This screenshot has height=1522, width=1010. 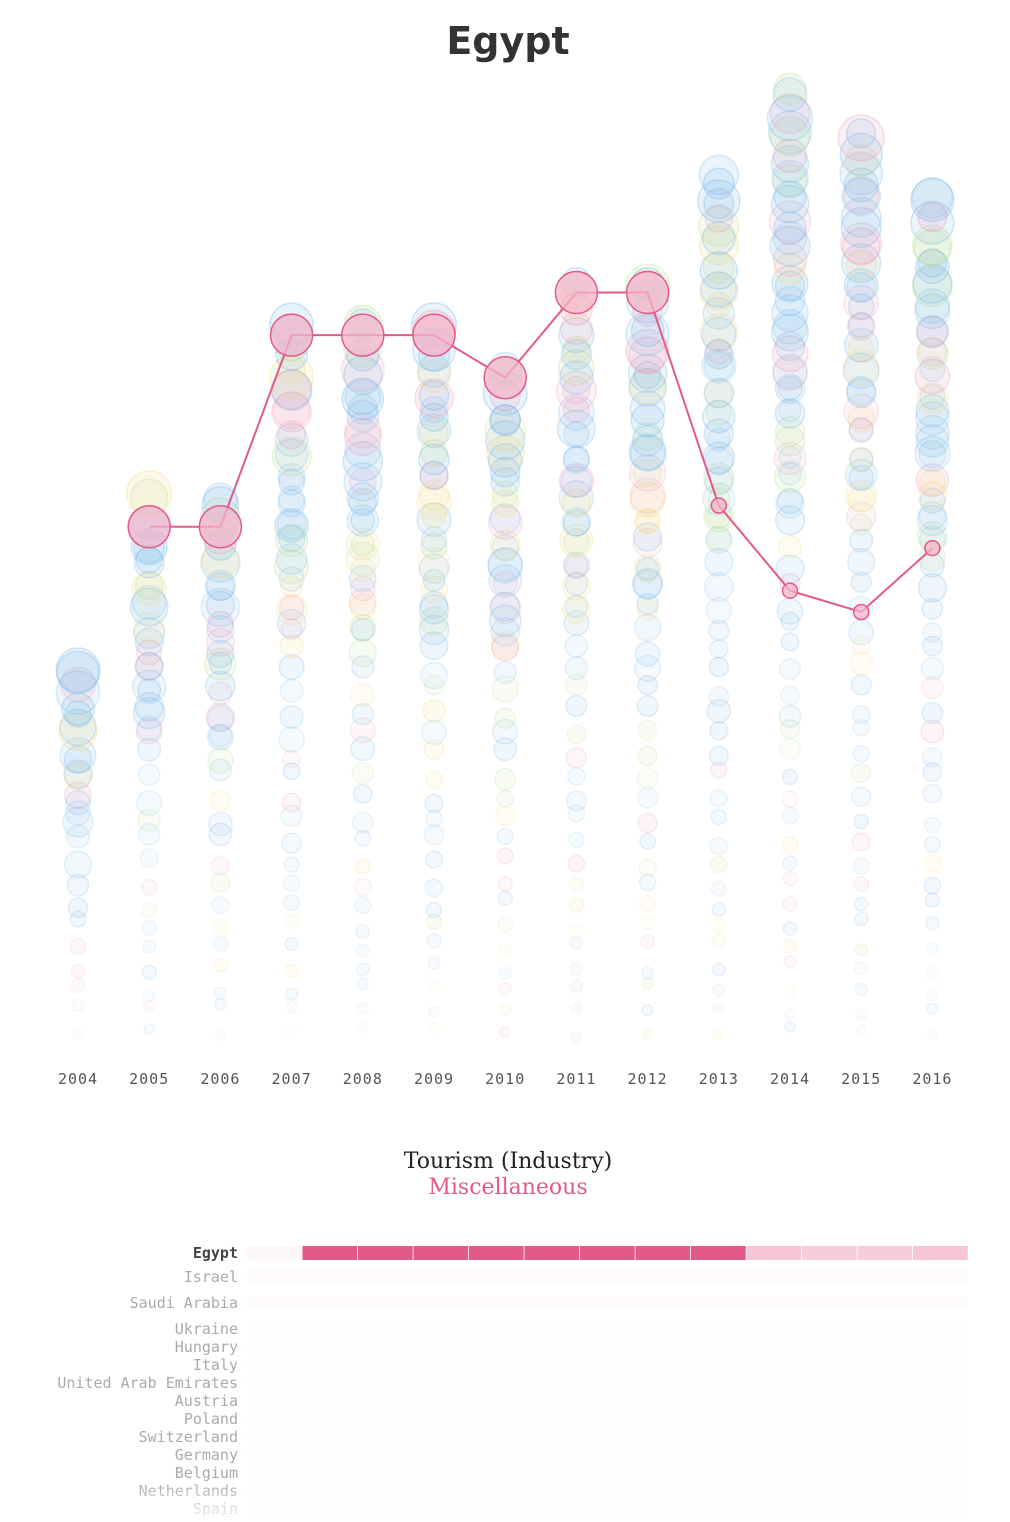 What do you see at coordinates (576, 1079) in the screenshot?
I see `year-label-2011: 2011` at bounding box center [576, 1079].